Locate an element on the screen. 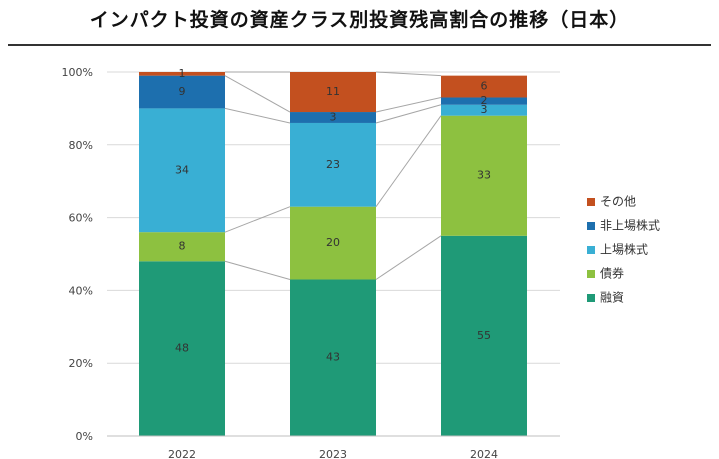 This screenshot has height=459, width=719. legend-item: 債券 is located at coordinates (605, 273).